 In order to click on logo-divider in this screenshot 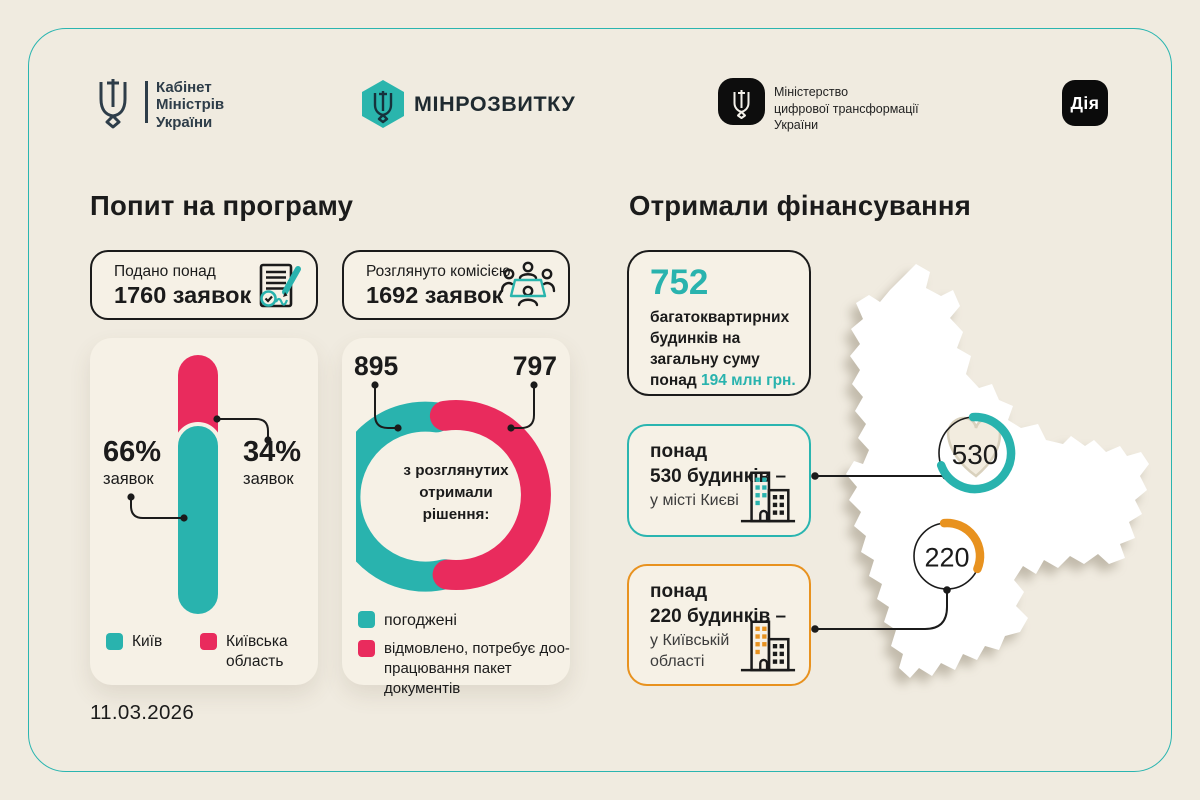, I will do `click(146, 102)`.